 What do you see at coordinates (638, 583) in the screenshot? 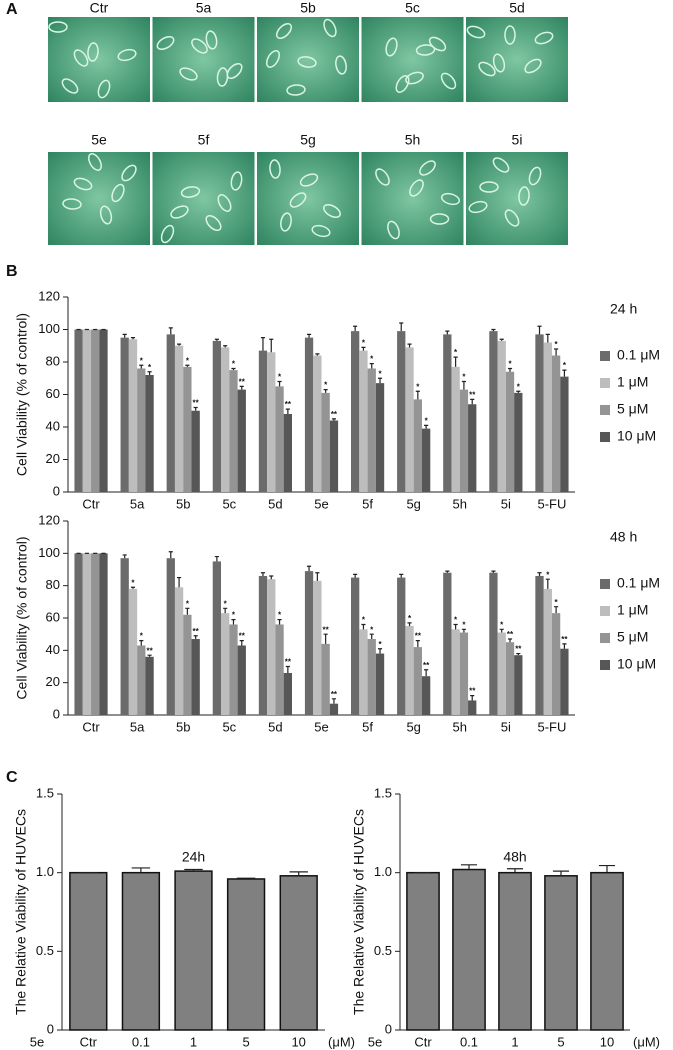
I see `legend-label: 0.1 μM` at bounding box center [638, 583].